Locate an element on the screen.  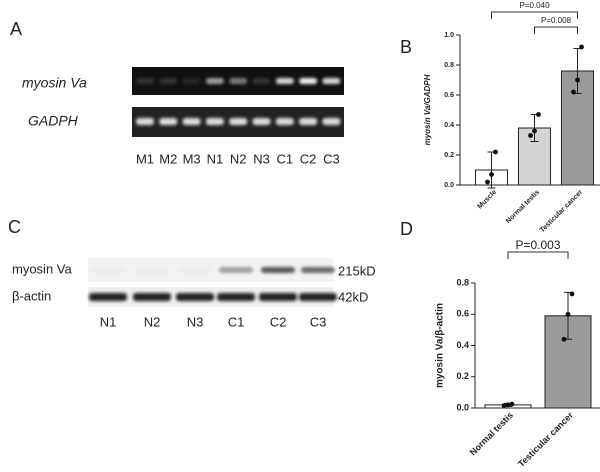
y-axis-label: myosin Va/GADPH is located at coordinates (427, 109).